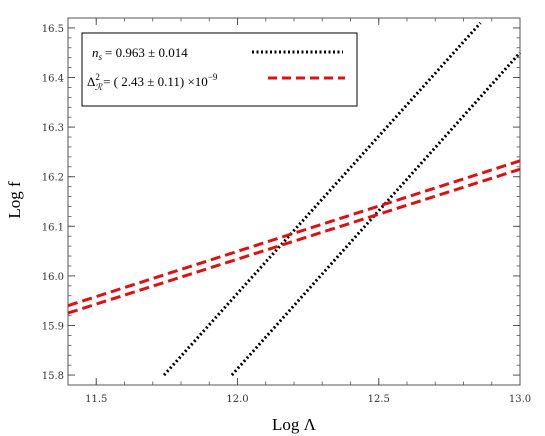  What do you see at coordinates (520, 399) in the screenshot?
I see `x-tick-label: 13.0` at bounding box center [520, 399].